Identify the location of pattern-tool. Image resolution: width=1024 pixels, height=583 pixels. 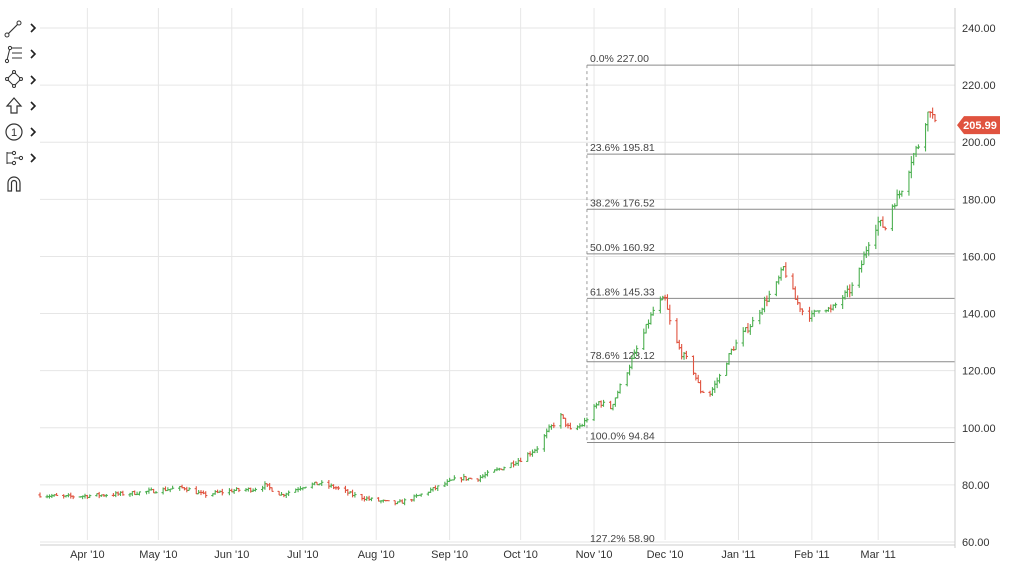
(21, 159).